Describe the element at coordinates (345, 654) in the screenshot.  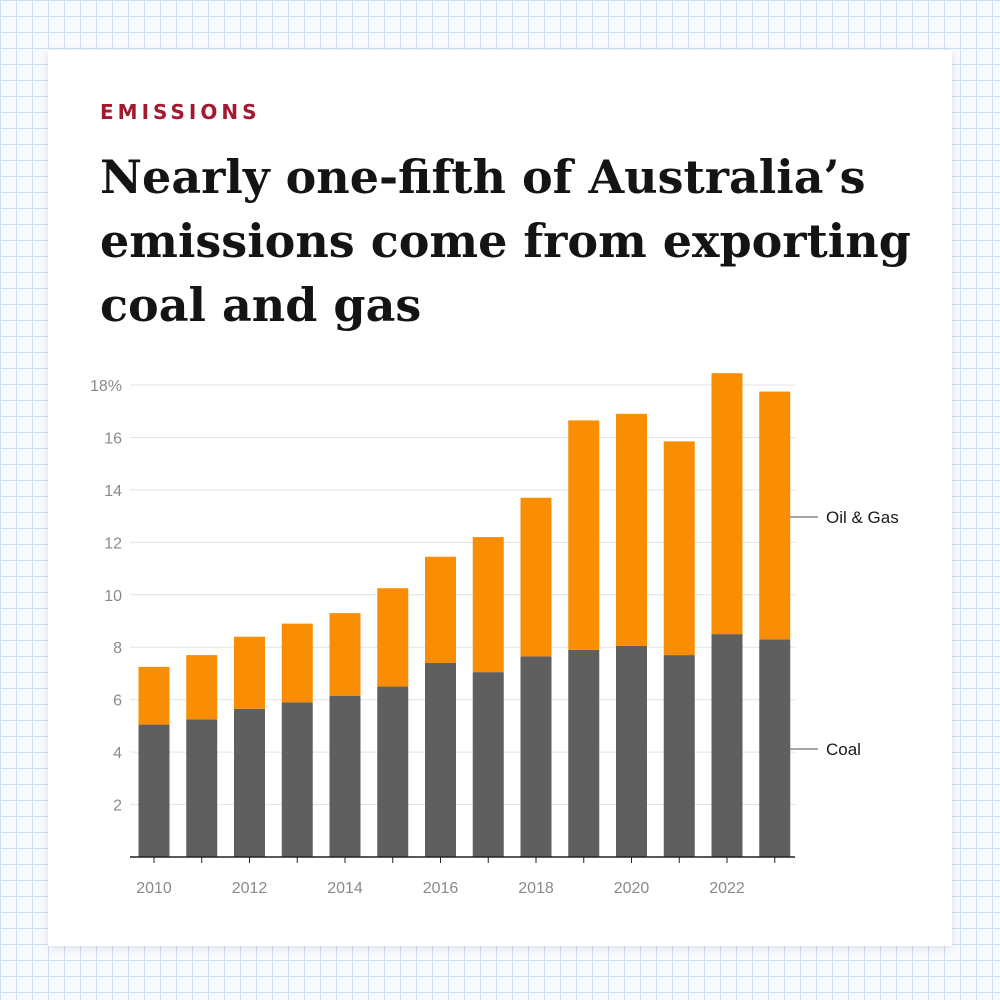
I see `bar-oil-gas-2014` at that location.